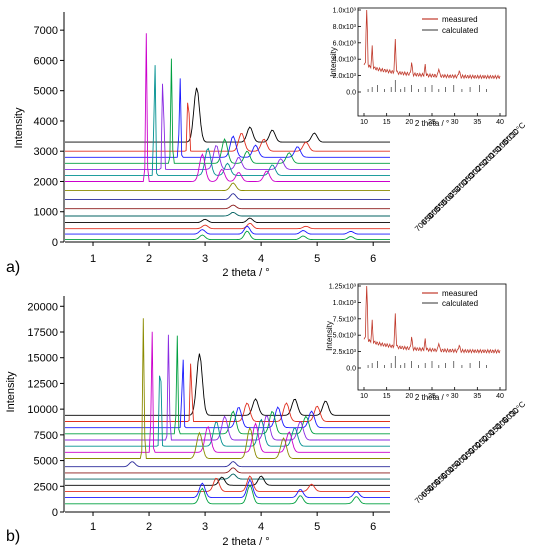 This screenshot has height=550, width=546. I want to click on y-tick-label: 12500, so click(42, 384).